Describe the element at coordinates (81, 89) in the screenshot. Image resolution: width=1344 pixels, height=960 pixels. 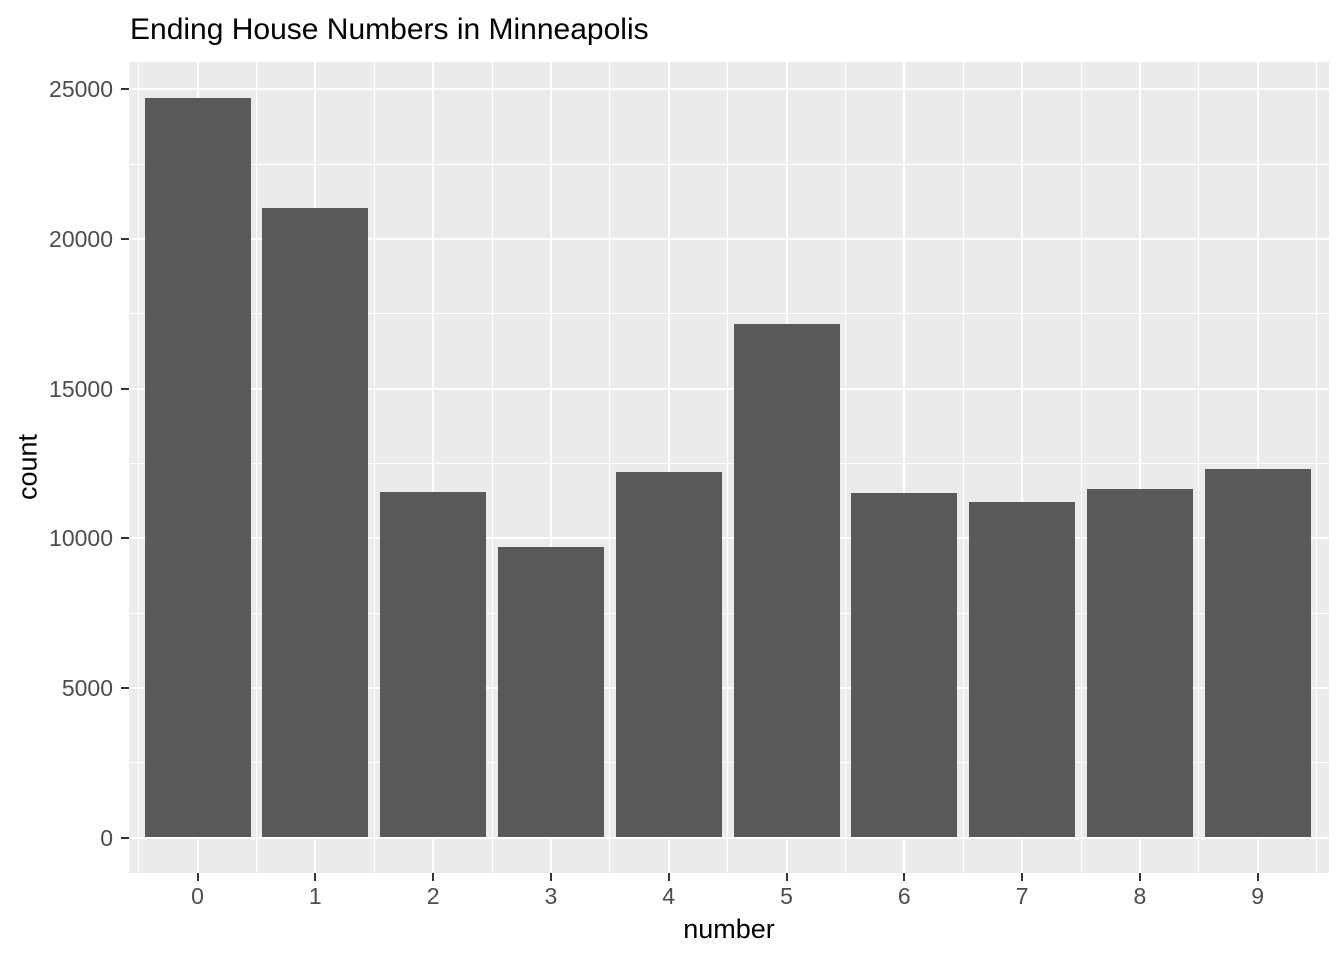
I see `y-tick-label: 25000` at that location.